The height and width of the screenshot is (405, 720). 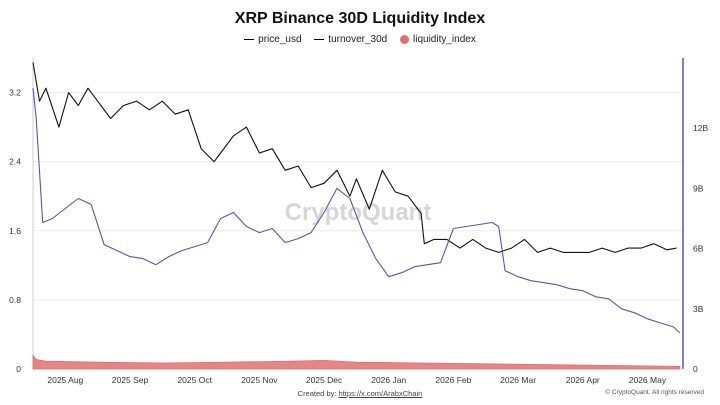 What do you see at coordinates (318, 393) in the screenshot?
I see `credit-prefix: Created by:` at bounding box center [318, 393].